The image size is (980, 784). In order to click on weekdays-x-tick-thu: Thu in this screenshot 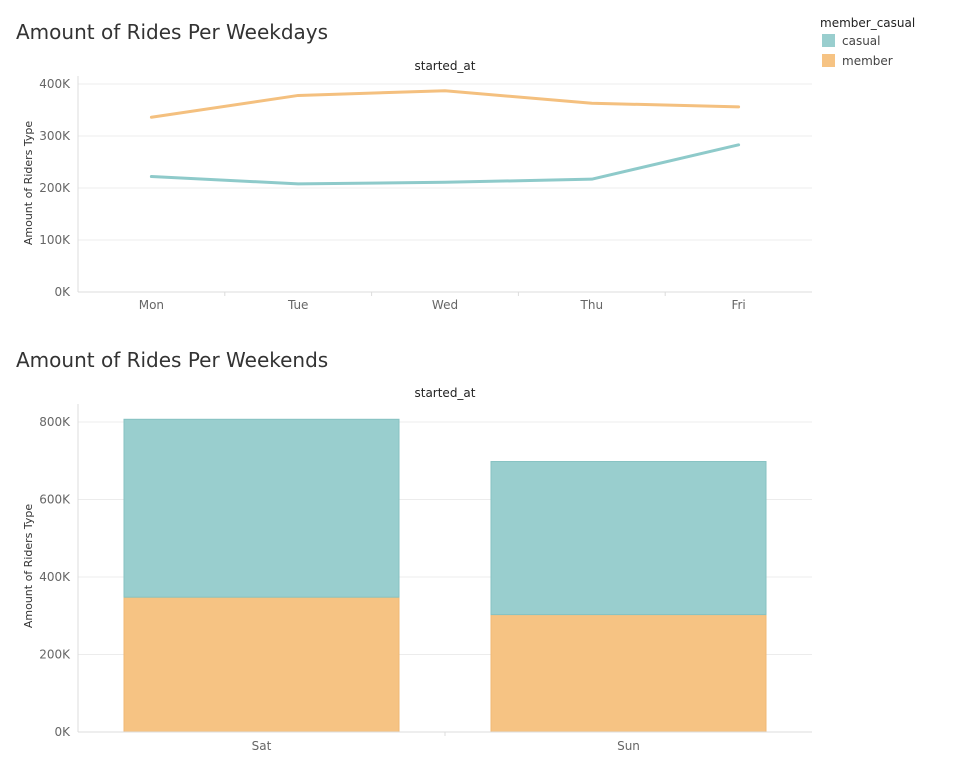, I will do `click(592, 305)`.